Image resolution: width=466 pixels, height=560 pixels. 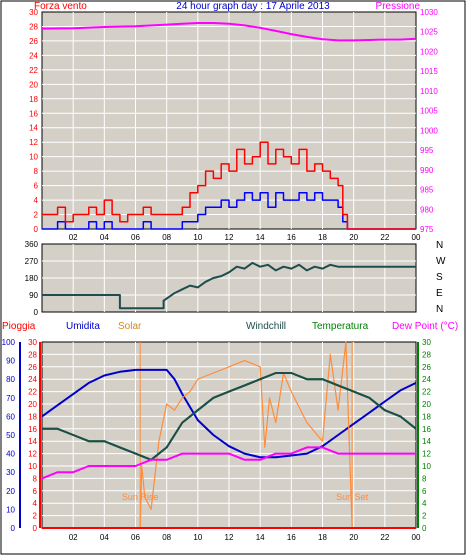 What do you see at coordinates (427, 190) in the screenshot?
I see `pressure-tick-label: 985` at bounding box center [427, 190].